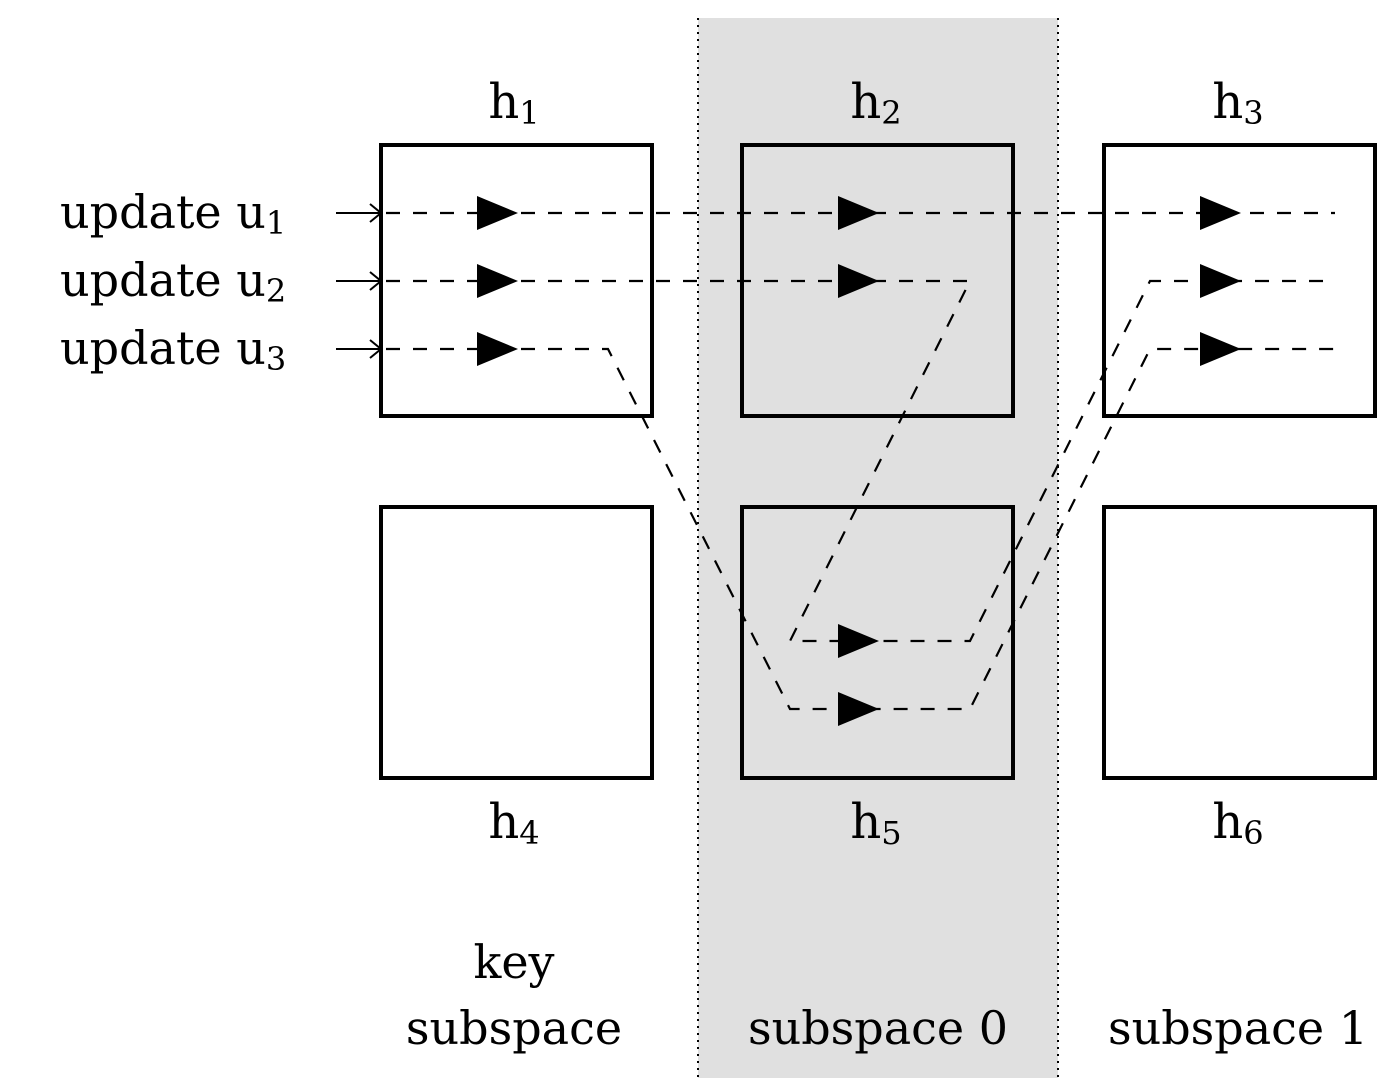 Image resolution: width=1400 pixels, height=1086 pixels. What do you see at coordinates (359, 213) in the screenshot?
I see `entry-arrow-u1` at bounding box center [359, 213].